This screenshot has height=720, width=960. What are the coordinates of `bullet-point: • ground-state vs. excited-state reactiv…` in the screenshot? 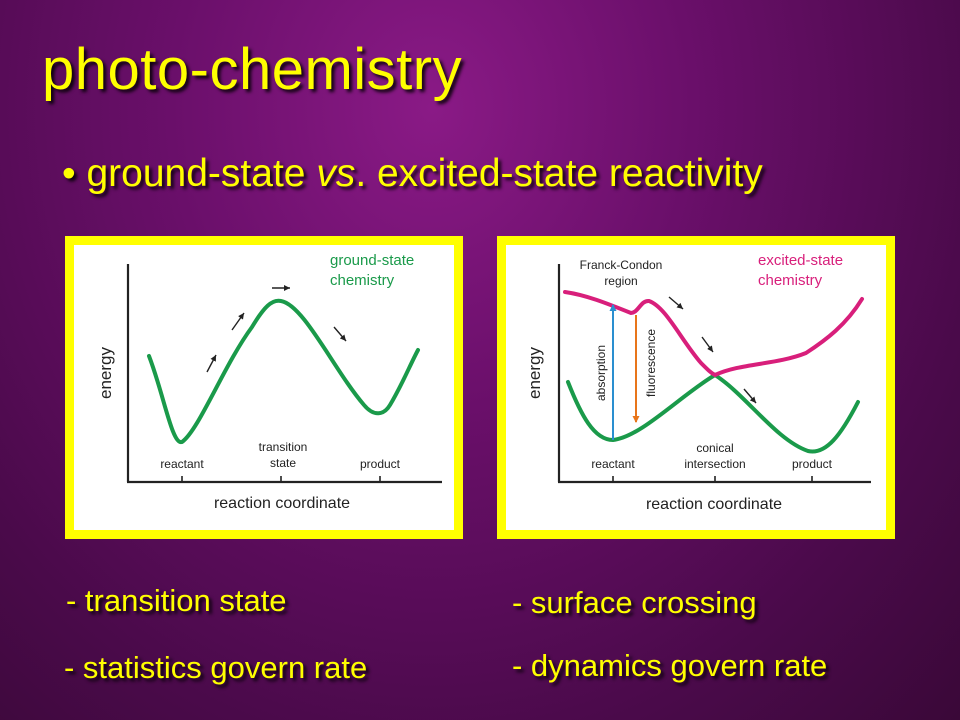 It's located at (412, 174).